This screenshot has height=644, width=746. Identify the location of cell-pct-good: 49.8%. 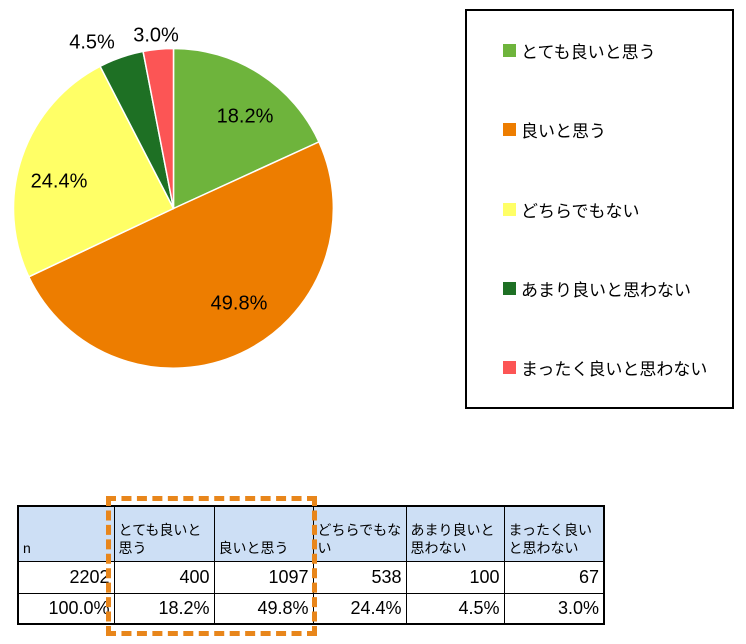
(263, 608).